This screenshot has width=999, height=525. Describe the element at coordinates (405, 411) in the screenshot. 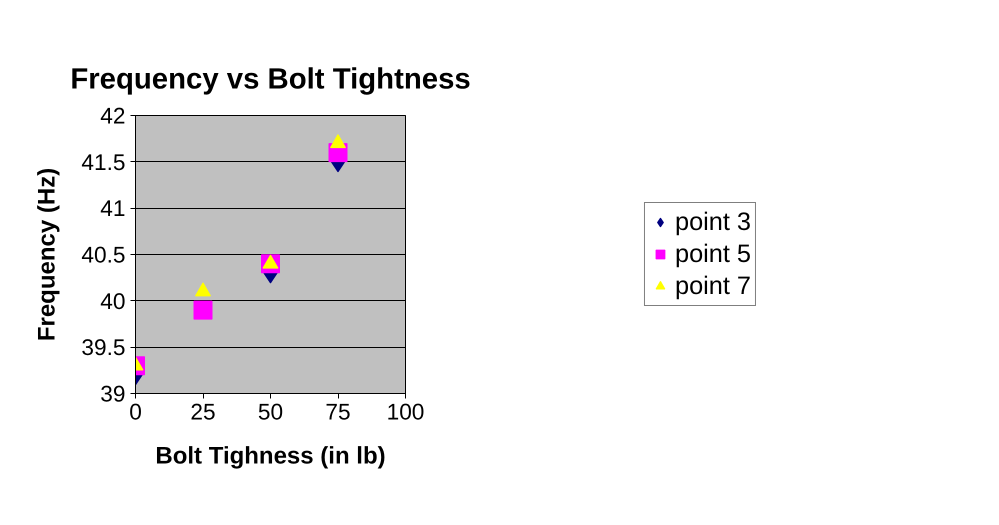

I see `x-tick-label: 100` at that location.